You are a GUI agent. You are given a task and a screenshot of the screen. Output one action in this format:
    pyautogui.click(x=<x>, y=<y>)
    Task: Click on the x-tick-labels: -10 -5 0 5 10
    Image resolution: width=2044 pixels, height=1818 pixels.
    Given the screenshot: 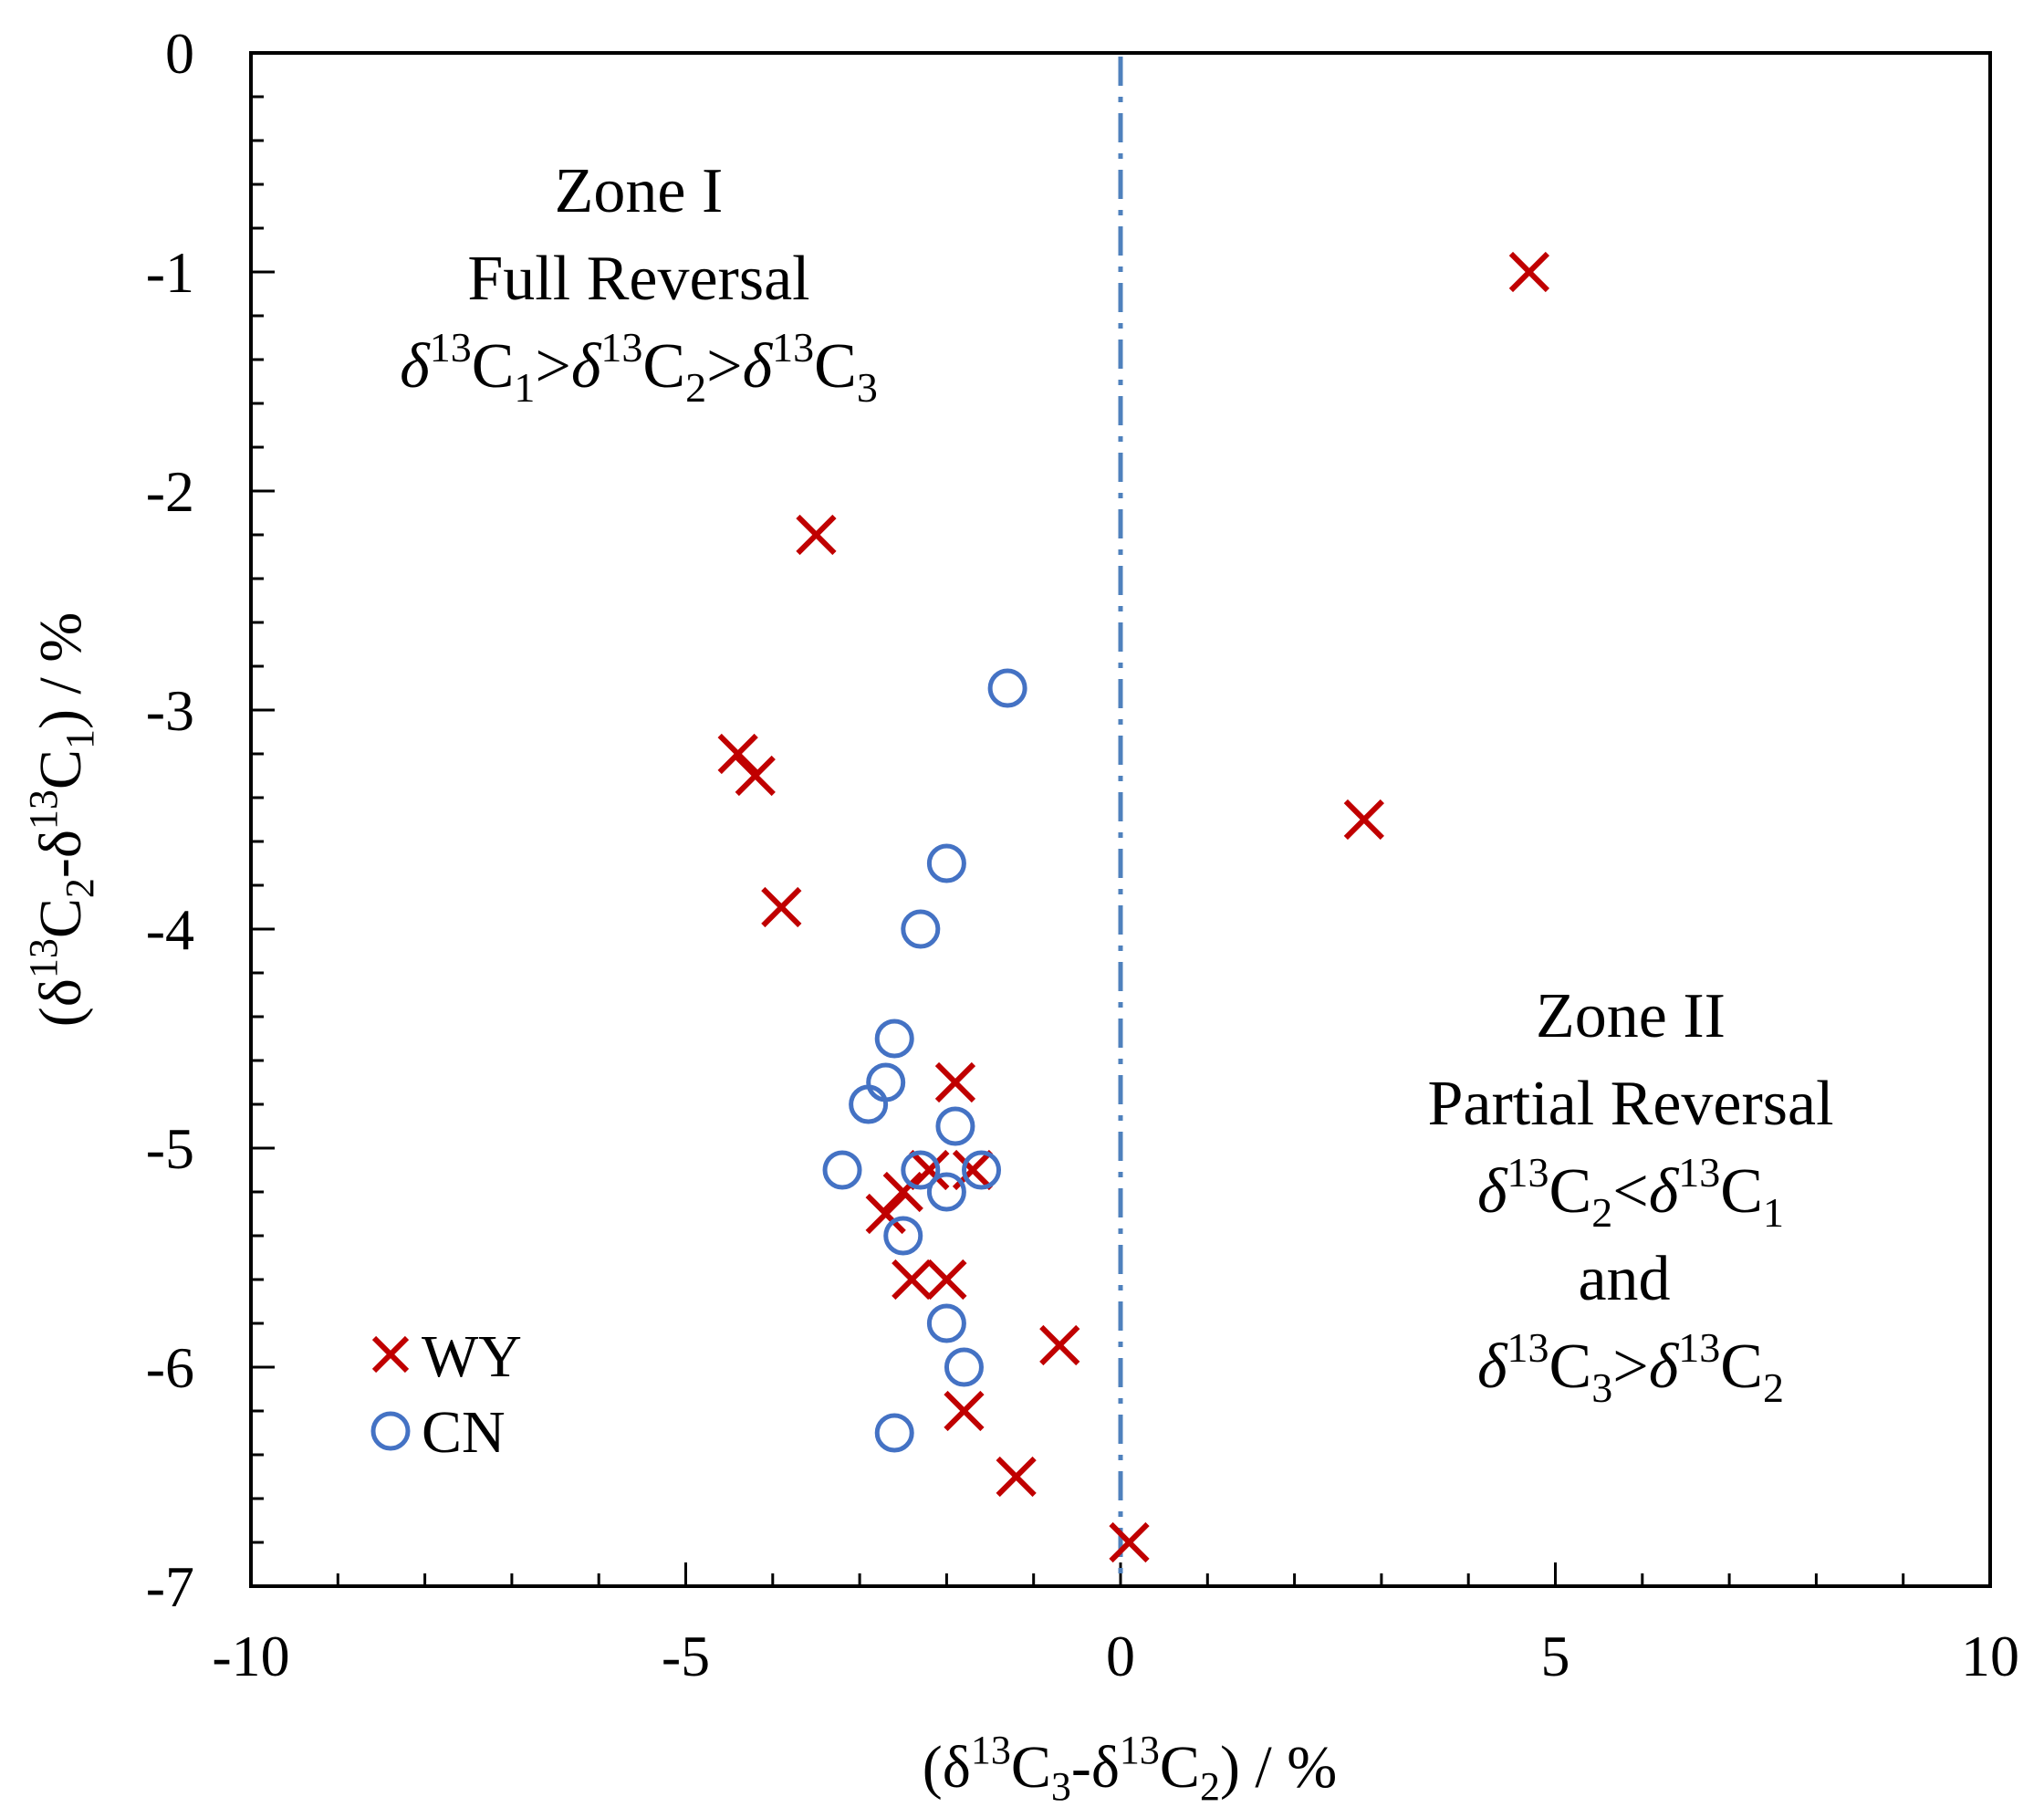 What is the action you would take?
    pyautogui.click(x=1115, y=1656)
    